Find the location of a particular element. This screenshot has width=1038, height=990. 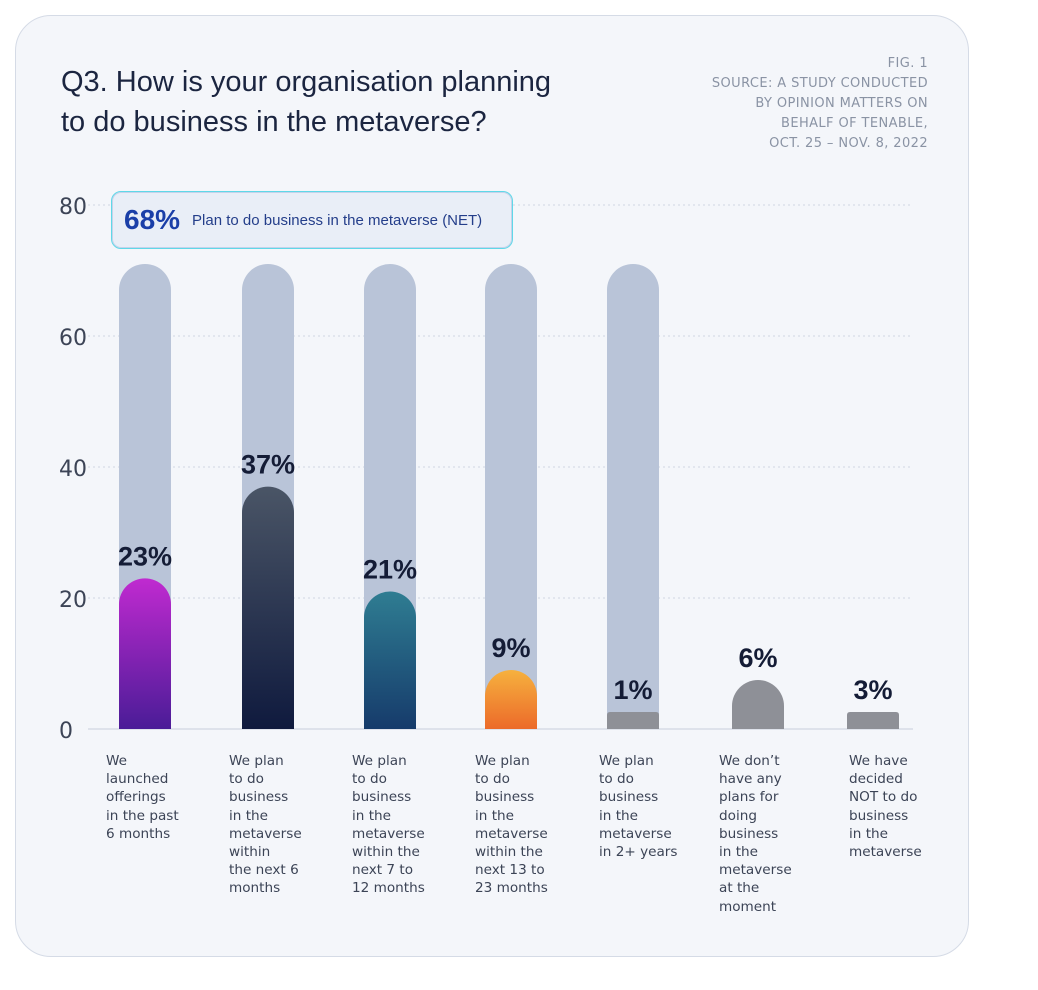

data-label-6: 6% is located at coordinates (757, 658).